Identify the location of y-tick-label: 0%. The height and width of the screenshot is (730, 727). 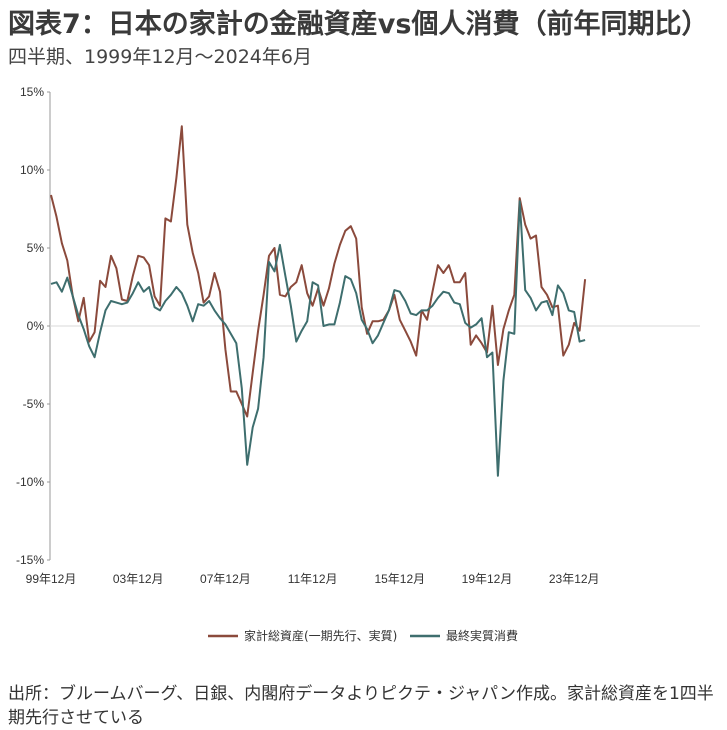
(36, 326).